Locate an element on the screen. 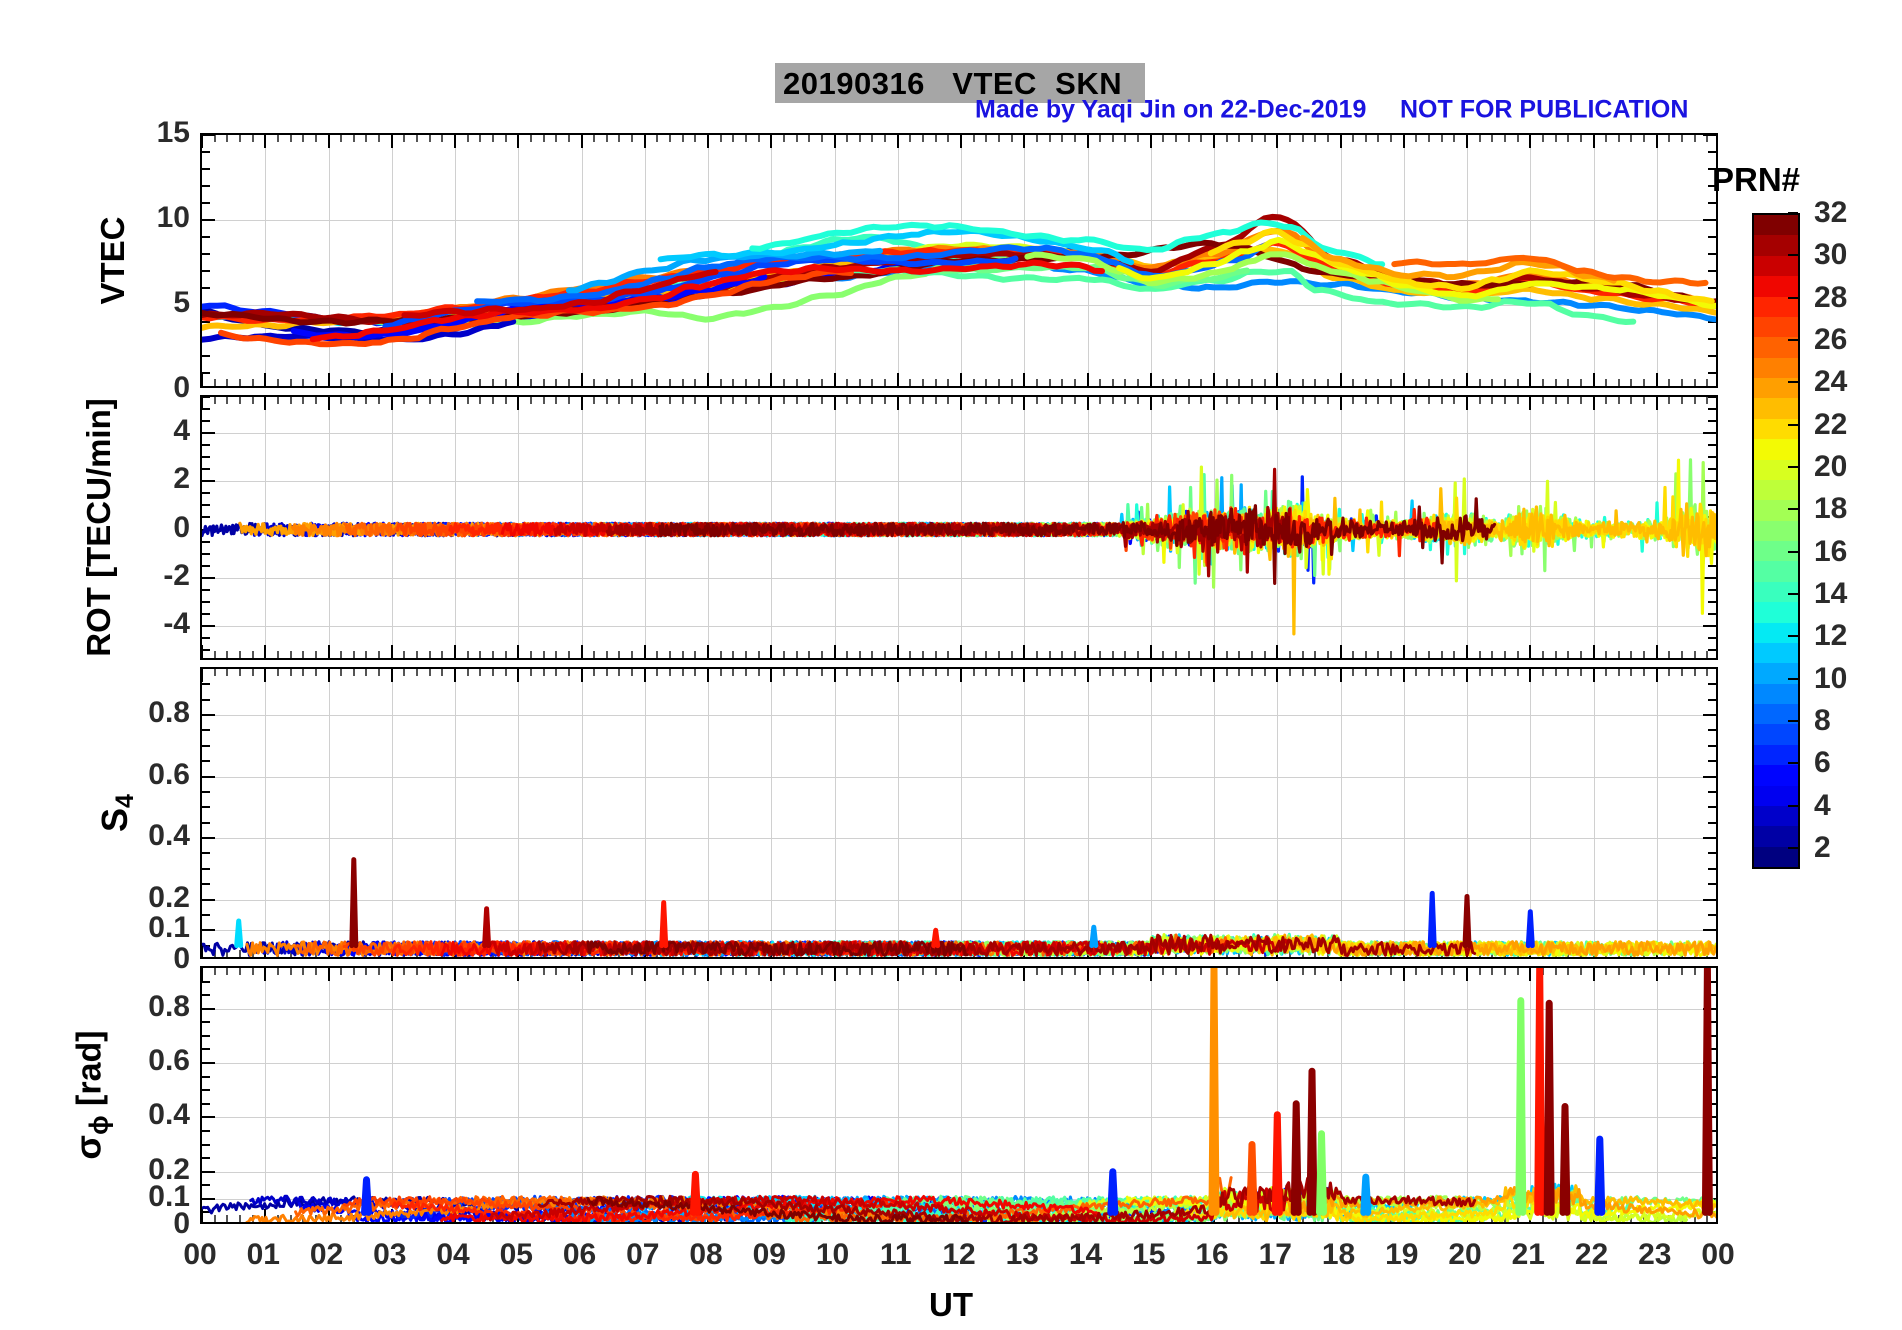 The height and width of the screenshot is (1330, 1902). colorbar-prn is located at coordinates (1776, 541).